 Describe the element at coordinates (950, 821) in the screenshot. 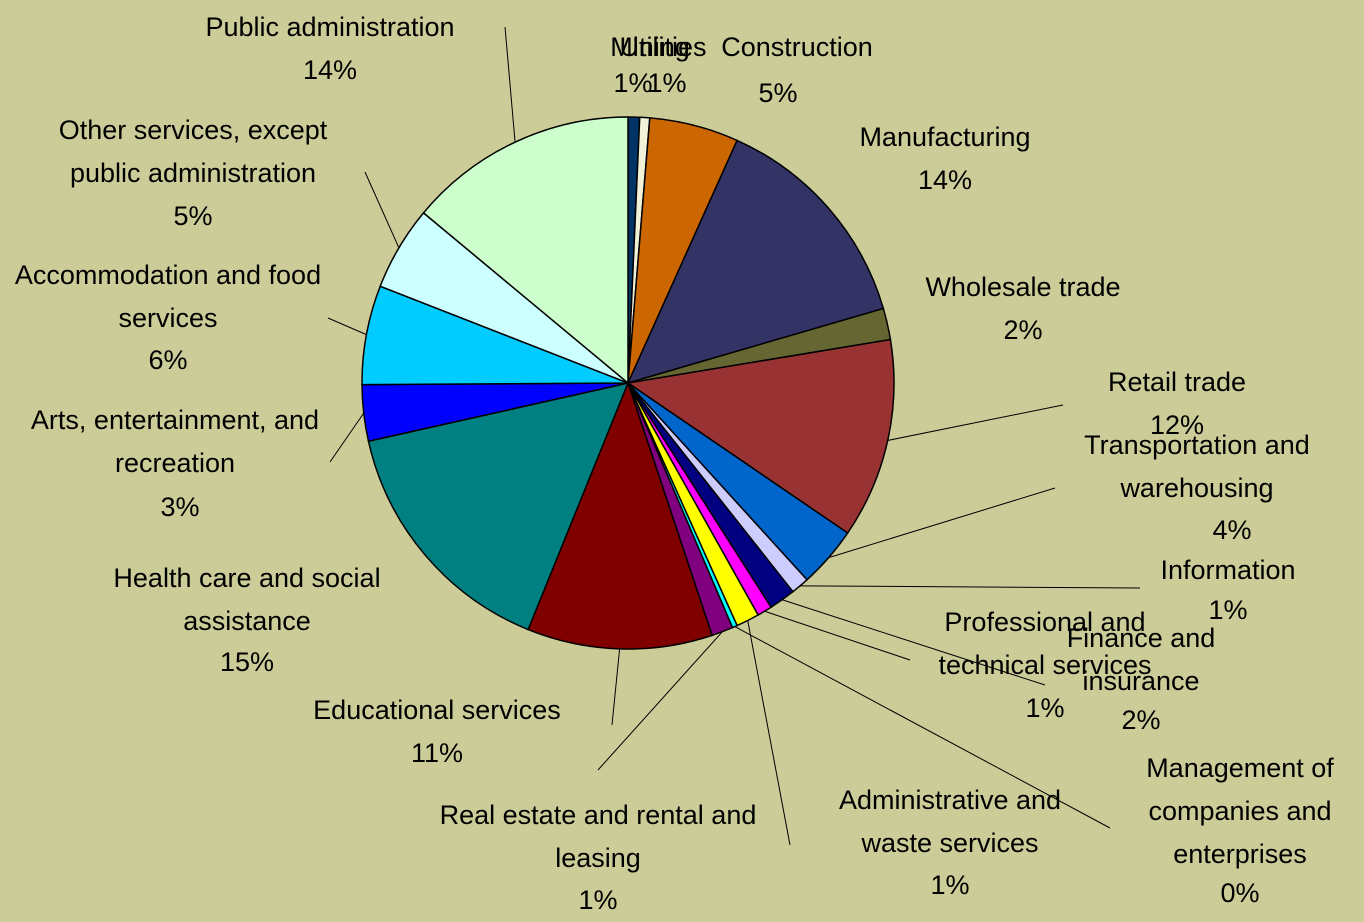

I see `slice-label: Administrative and waste services` at that location.